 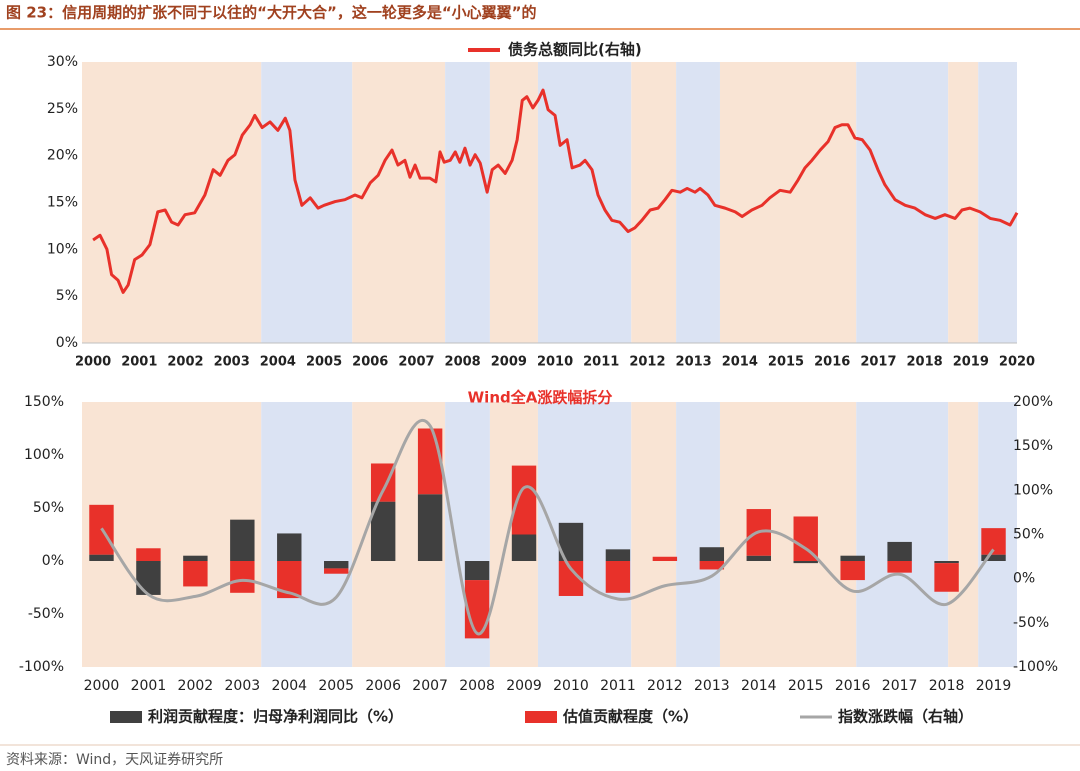 What do you see at coordinates (48, 508) in the screenshot?
I see `y-tick-label: 50%` at bounding box center [48, 508].